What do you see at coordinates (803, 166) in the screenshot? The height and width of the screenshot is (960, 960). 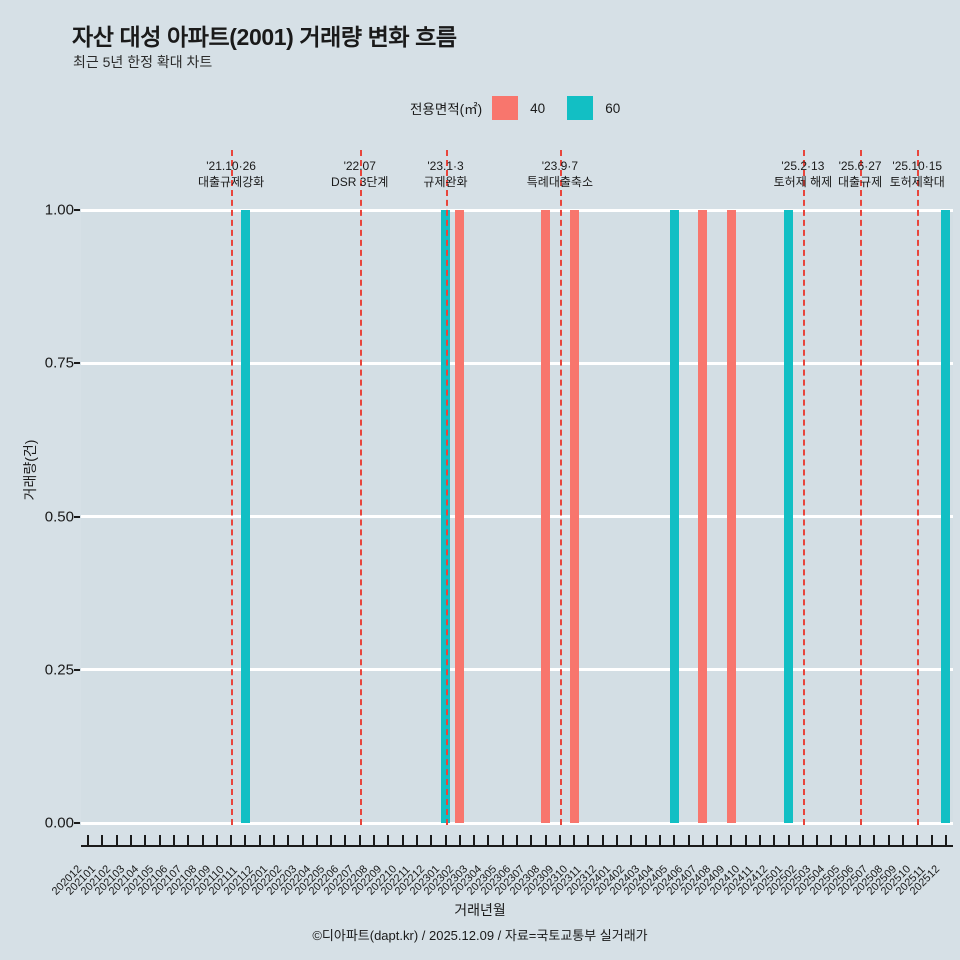 I see `event-date: '25.2·13` at bounding box center [803, 166].